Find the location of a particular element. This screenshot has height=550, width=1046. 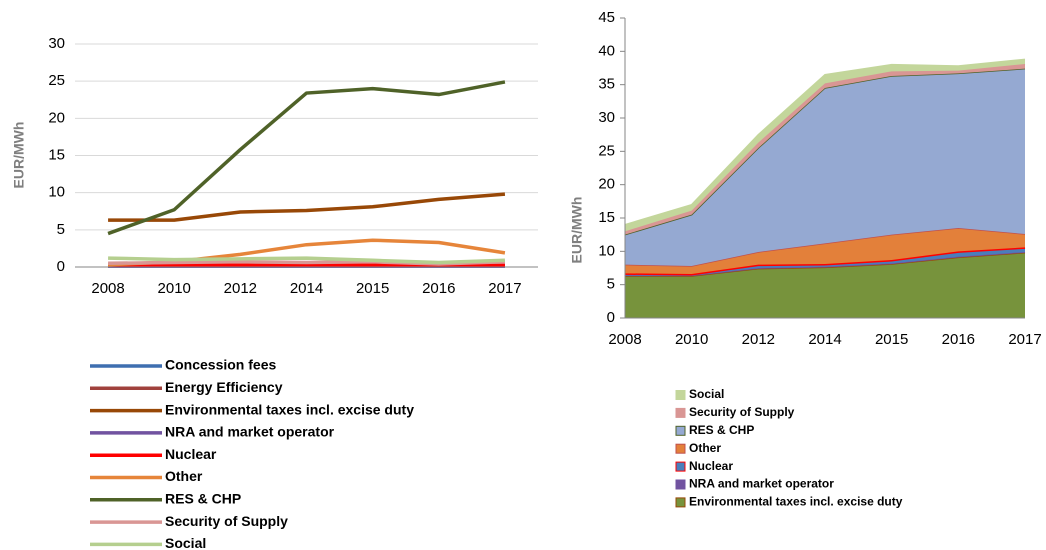

area-edge is located at coordinates (825, 142).